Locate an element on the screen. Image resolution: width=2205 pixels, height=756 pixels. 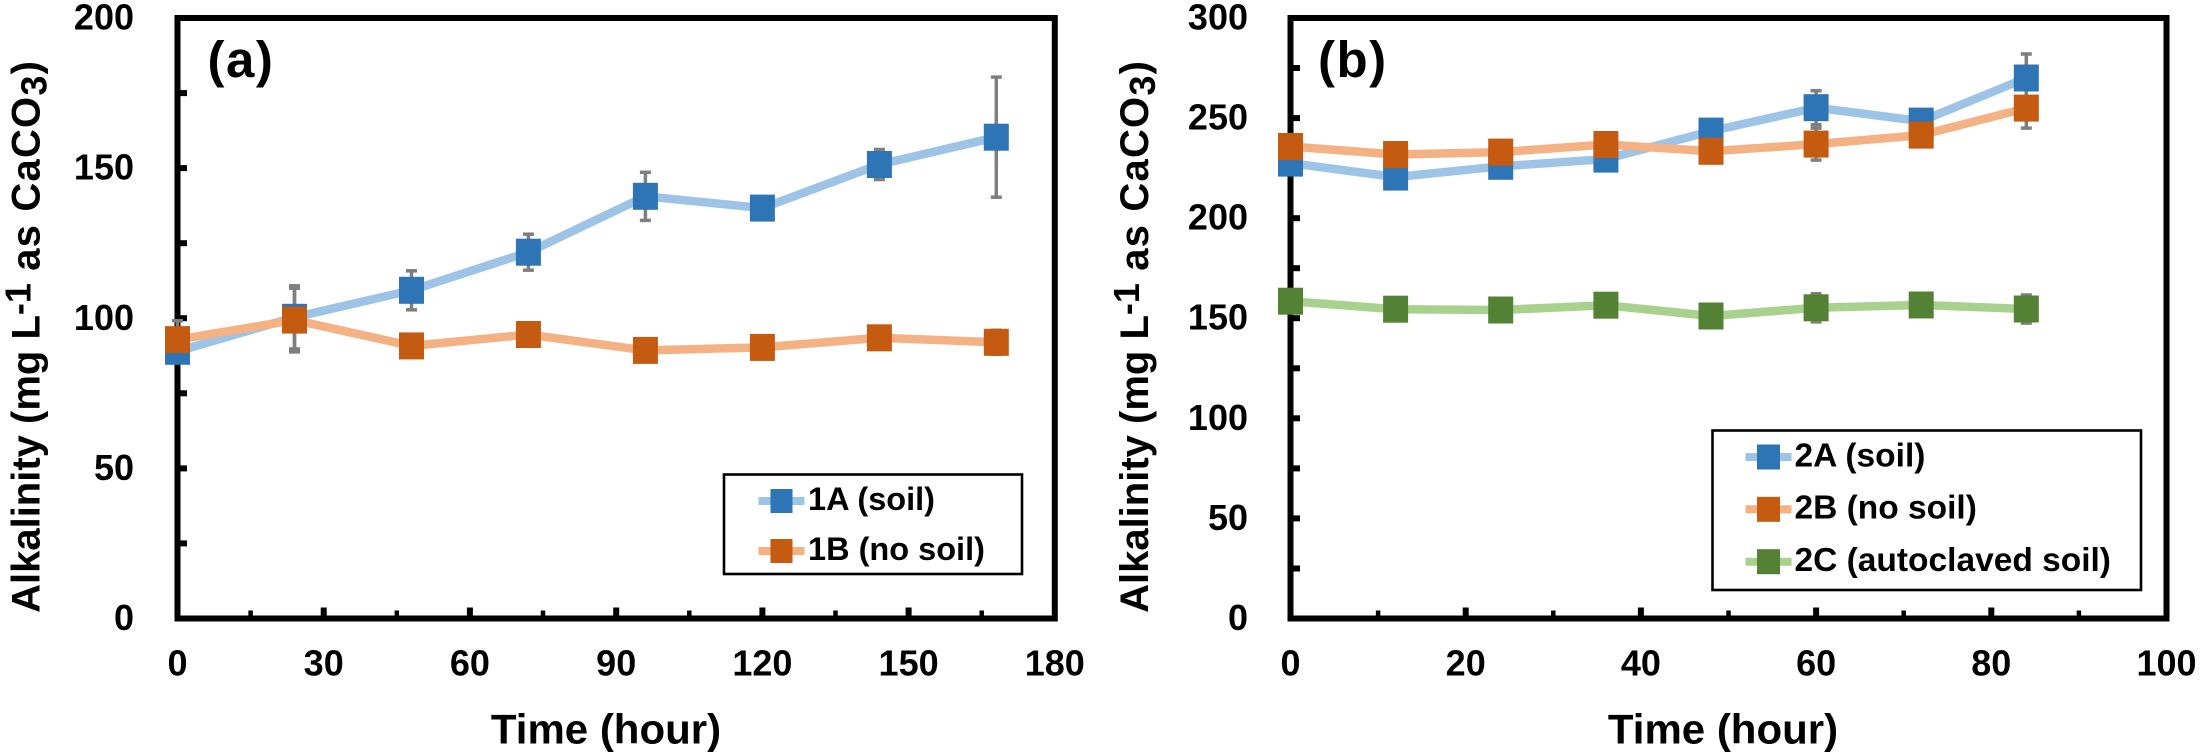
svg-text: 80 is located at coordinates (1991, 663).